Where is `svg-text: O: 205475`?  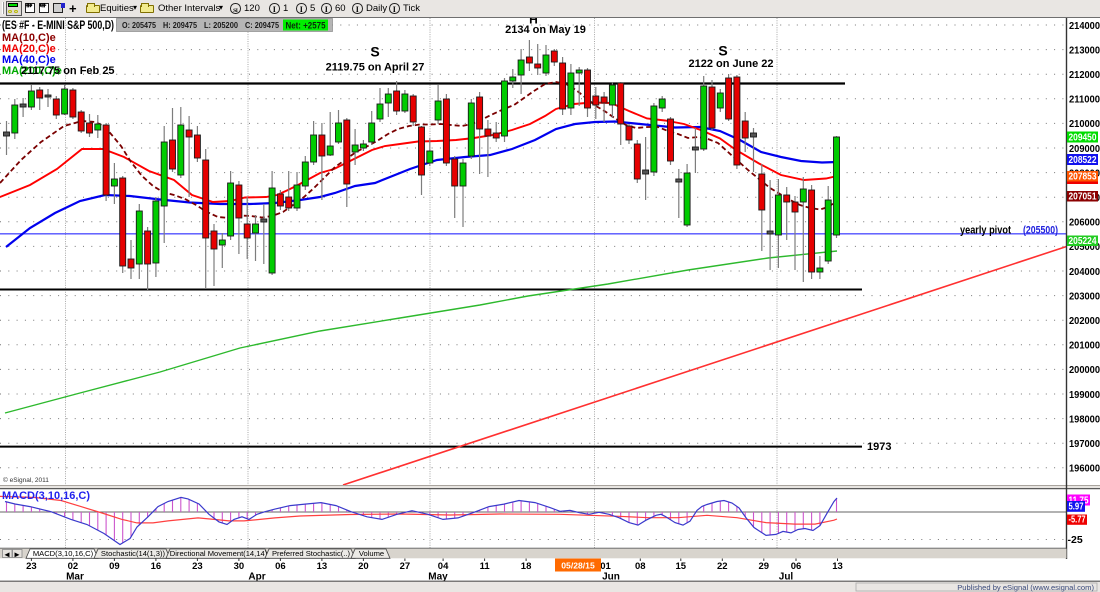
svg-text: O: 205475 is located at coordinates (139, 25).